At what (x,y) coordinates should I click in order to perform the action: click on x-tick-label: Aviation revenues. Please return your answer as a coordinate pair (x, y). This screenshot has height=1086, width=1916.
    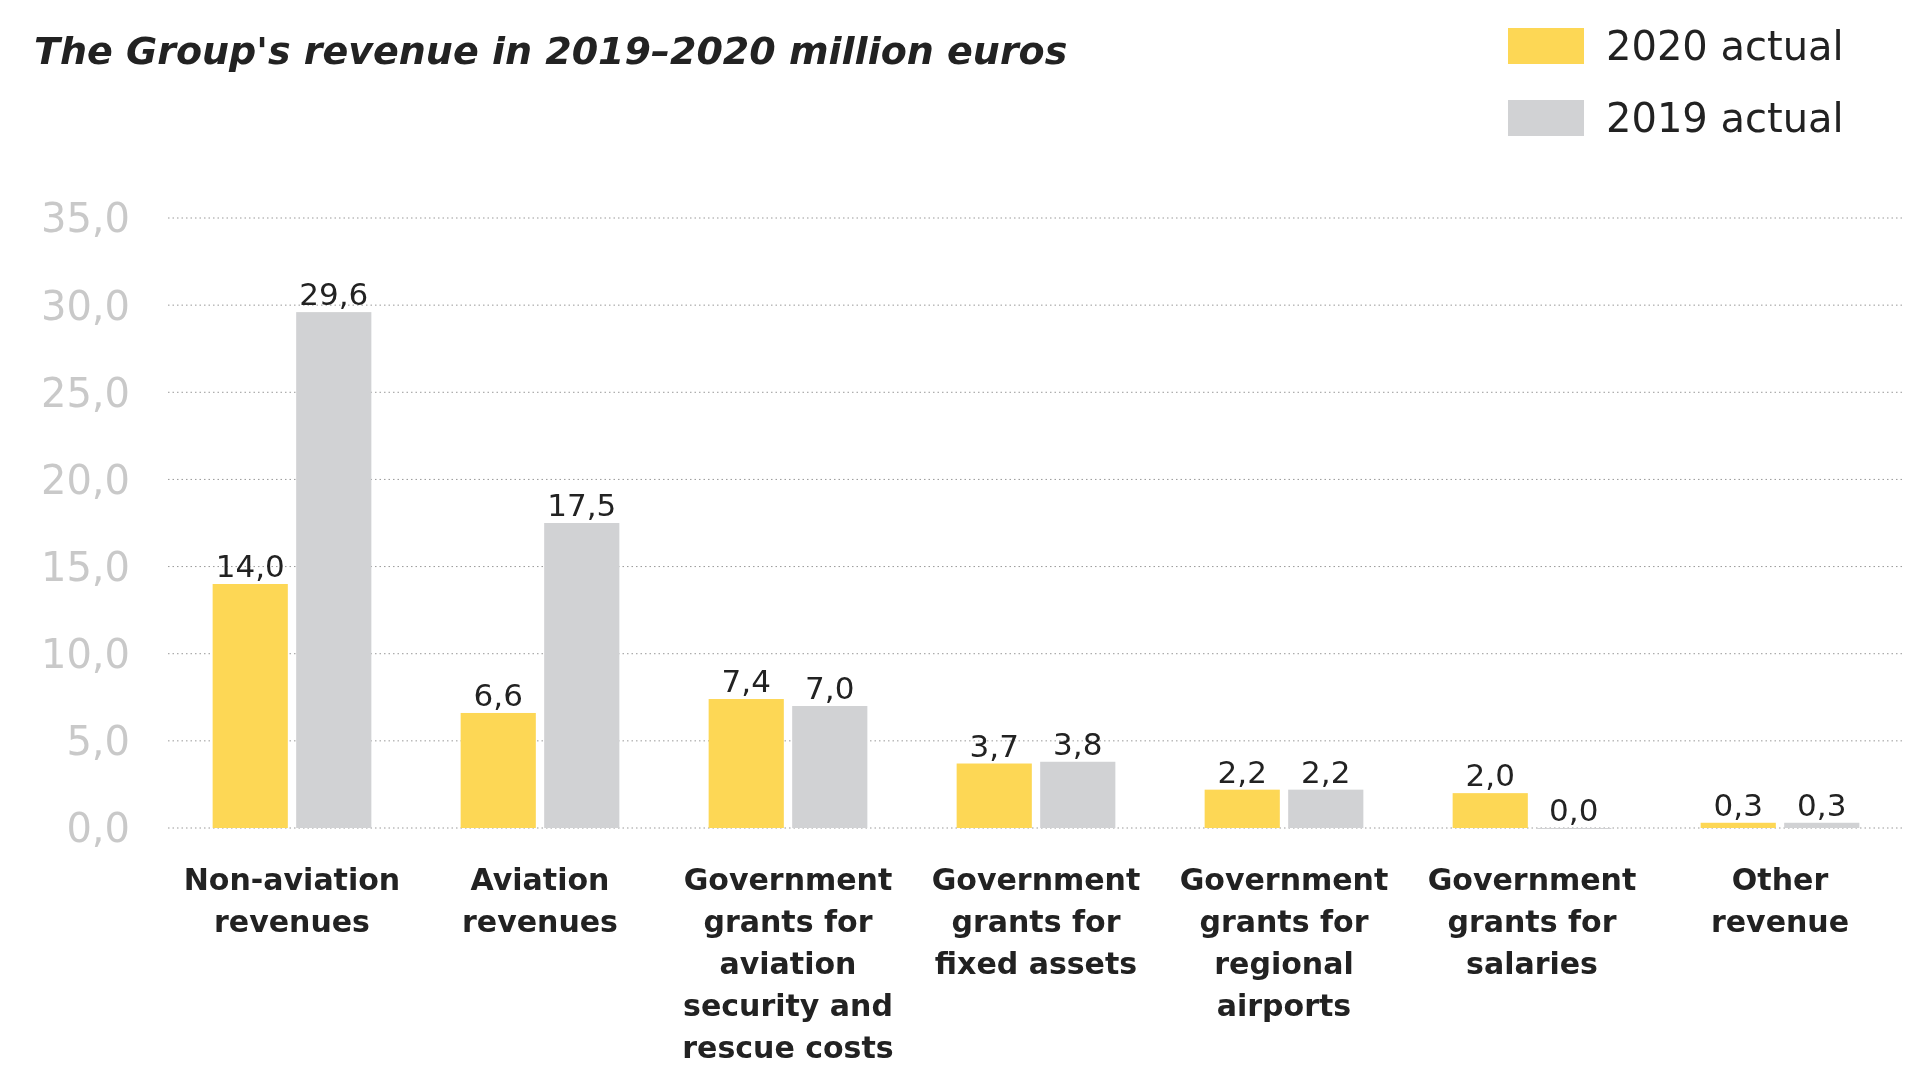
    Looking at the image, I should click on (540, 900).